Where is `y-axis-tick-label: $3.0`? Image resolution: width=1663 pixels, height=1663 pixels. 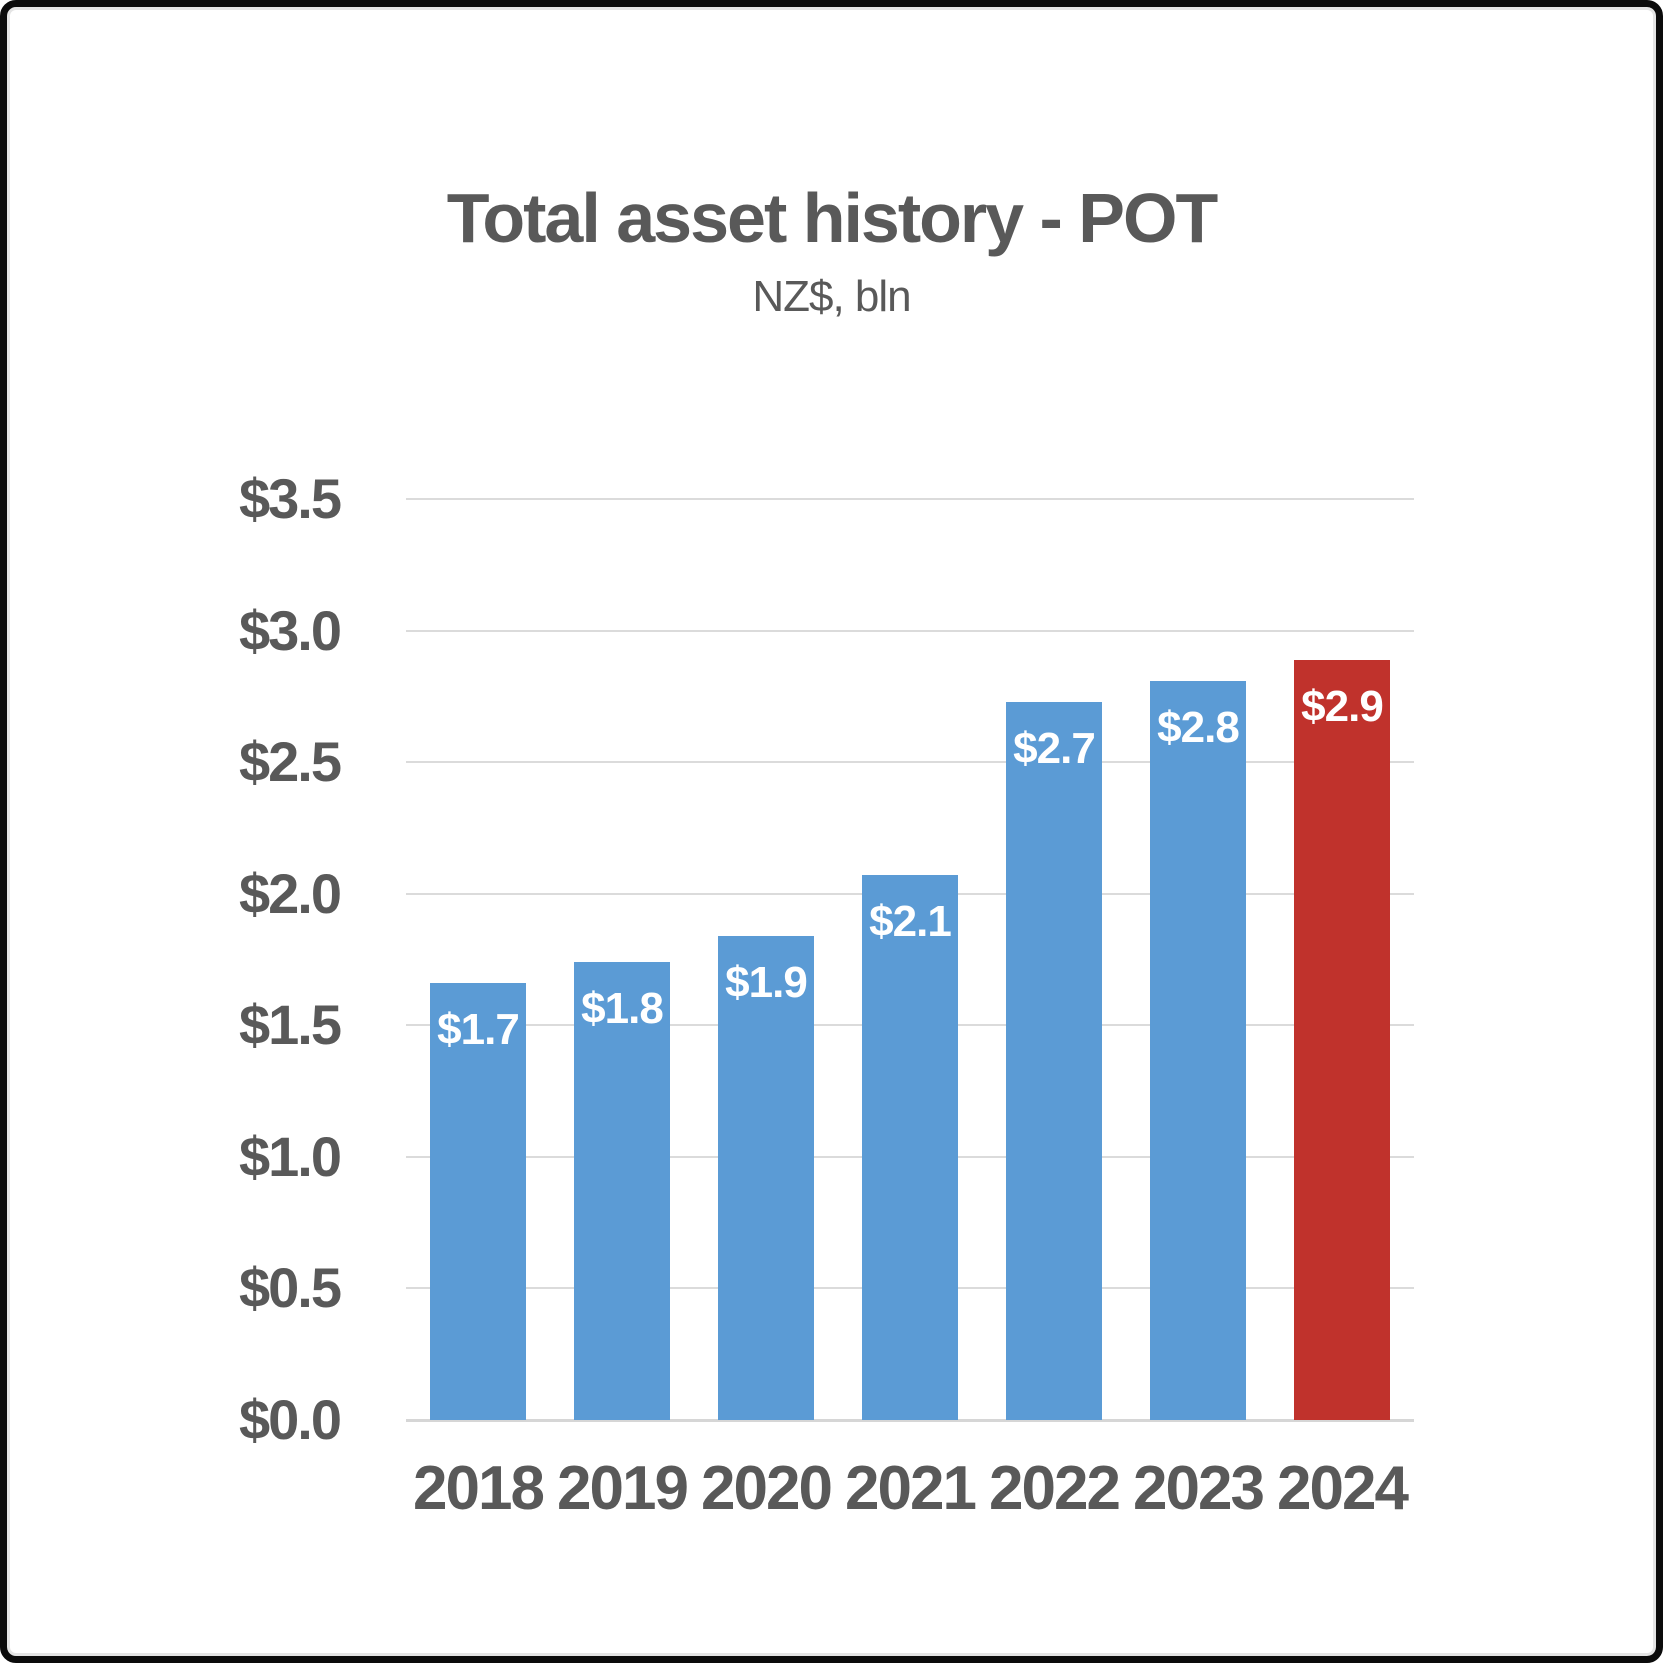
y-axis-tick-label: $3.0 is located at coordinates (290, 630).